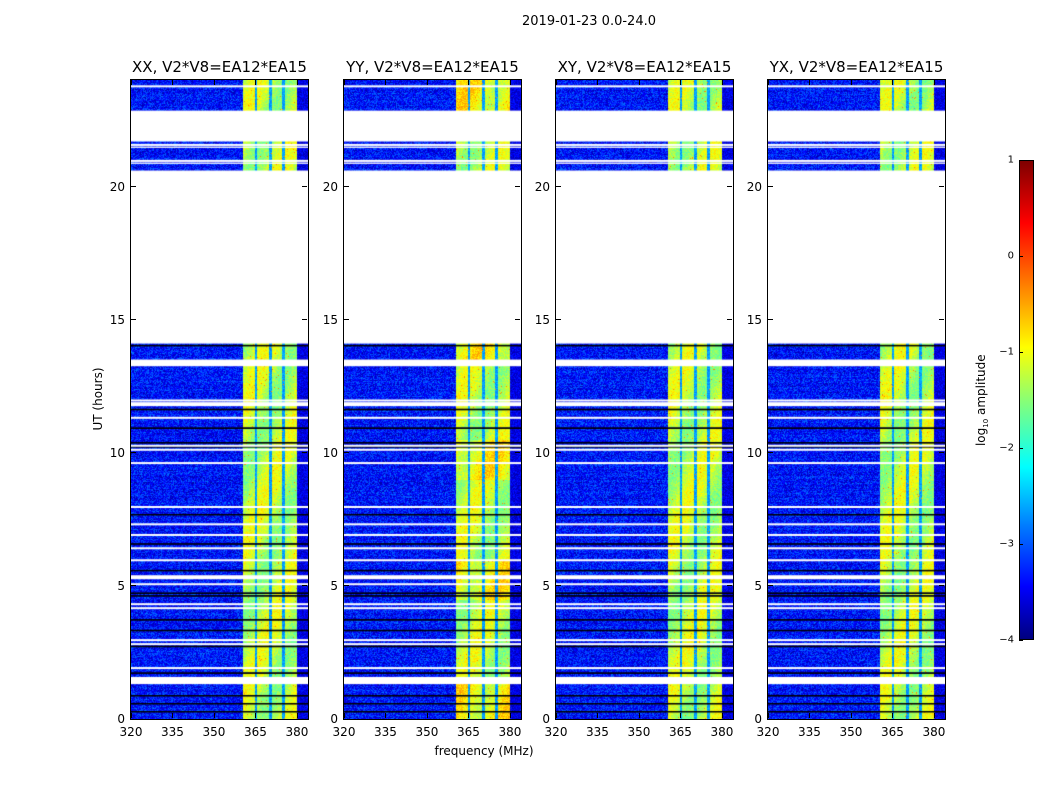 This screenshot has width=1050, height=800. What do you see at coordinates (644, 67) in the screenshot?
I see `panel-title: XY, V2*V8=EA12*EA15` at bounding box center [644, 67].